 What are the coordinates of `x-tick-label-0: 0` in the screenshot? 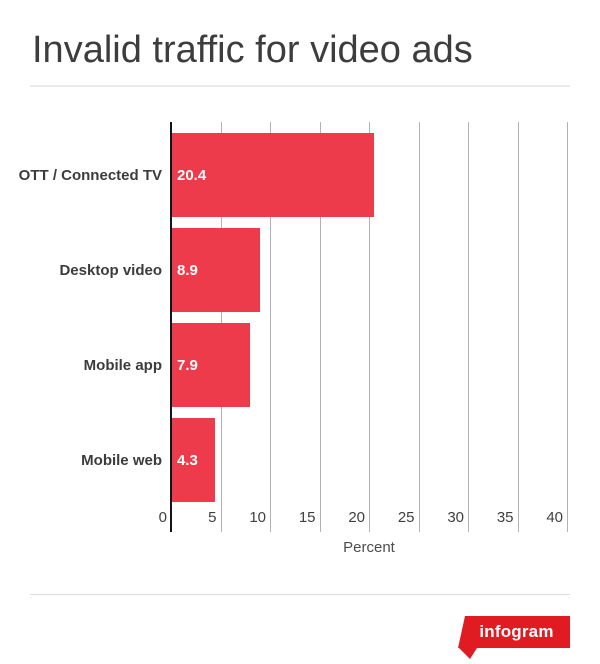 It's located at (162, 517).